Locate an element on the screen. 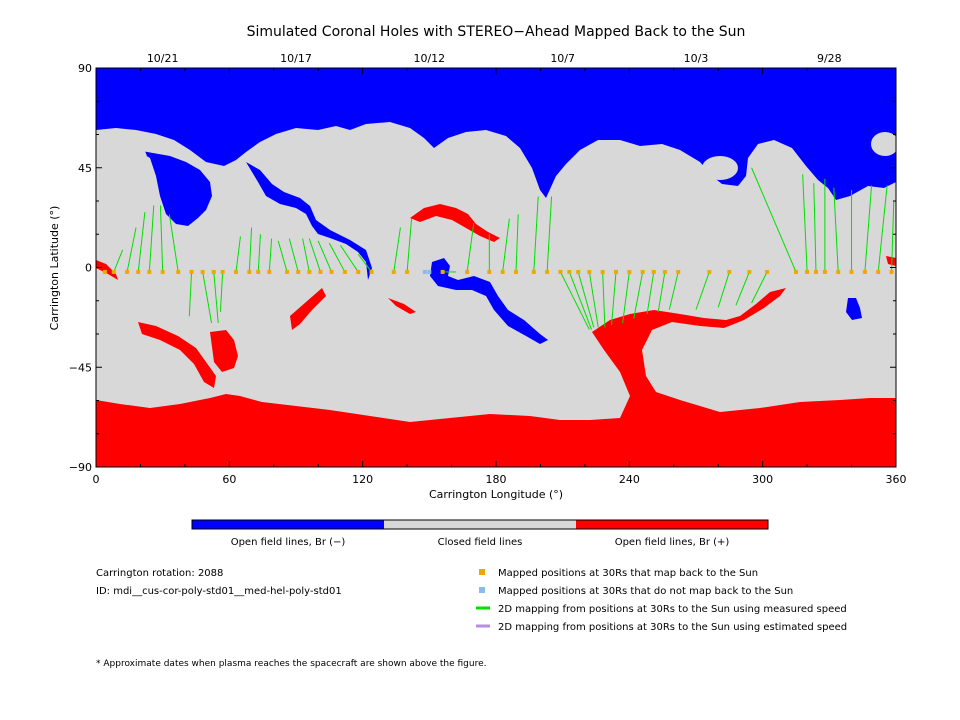  colorbar-segment-positive is located at coordinates (672, 524).